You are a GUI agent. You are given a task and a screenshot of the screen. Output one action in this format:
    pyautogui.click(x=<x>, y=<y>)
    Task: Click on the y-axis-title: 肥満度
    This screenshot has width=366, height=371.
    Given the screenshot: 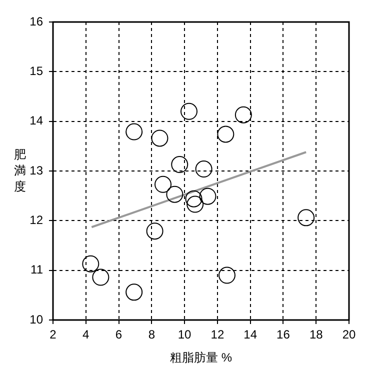 What is the action you would take?
    pyautogui.click(x=20, y=170)
    